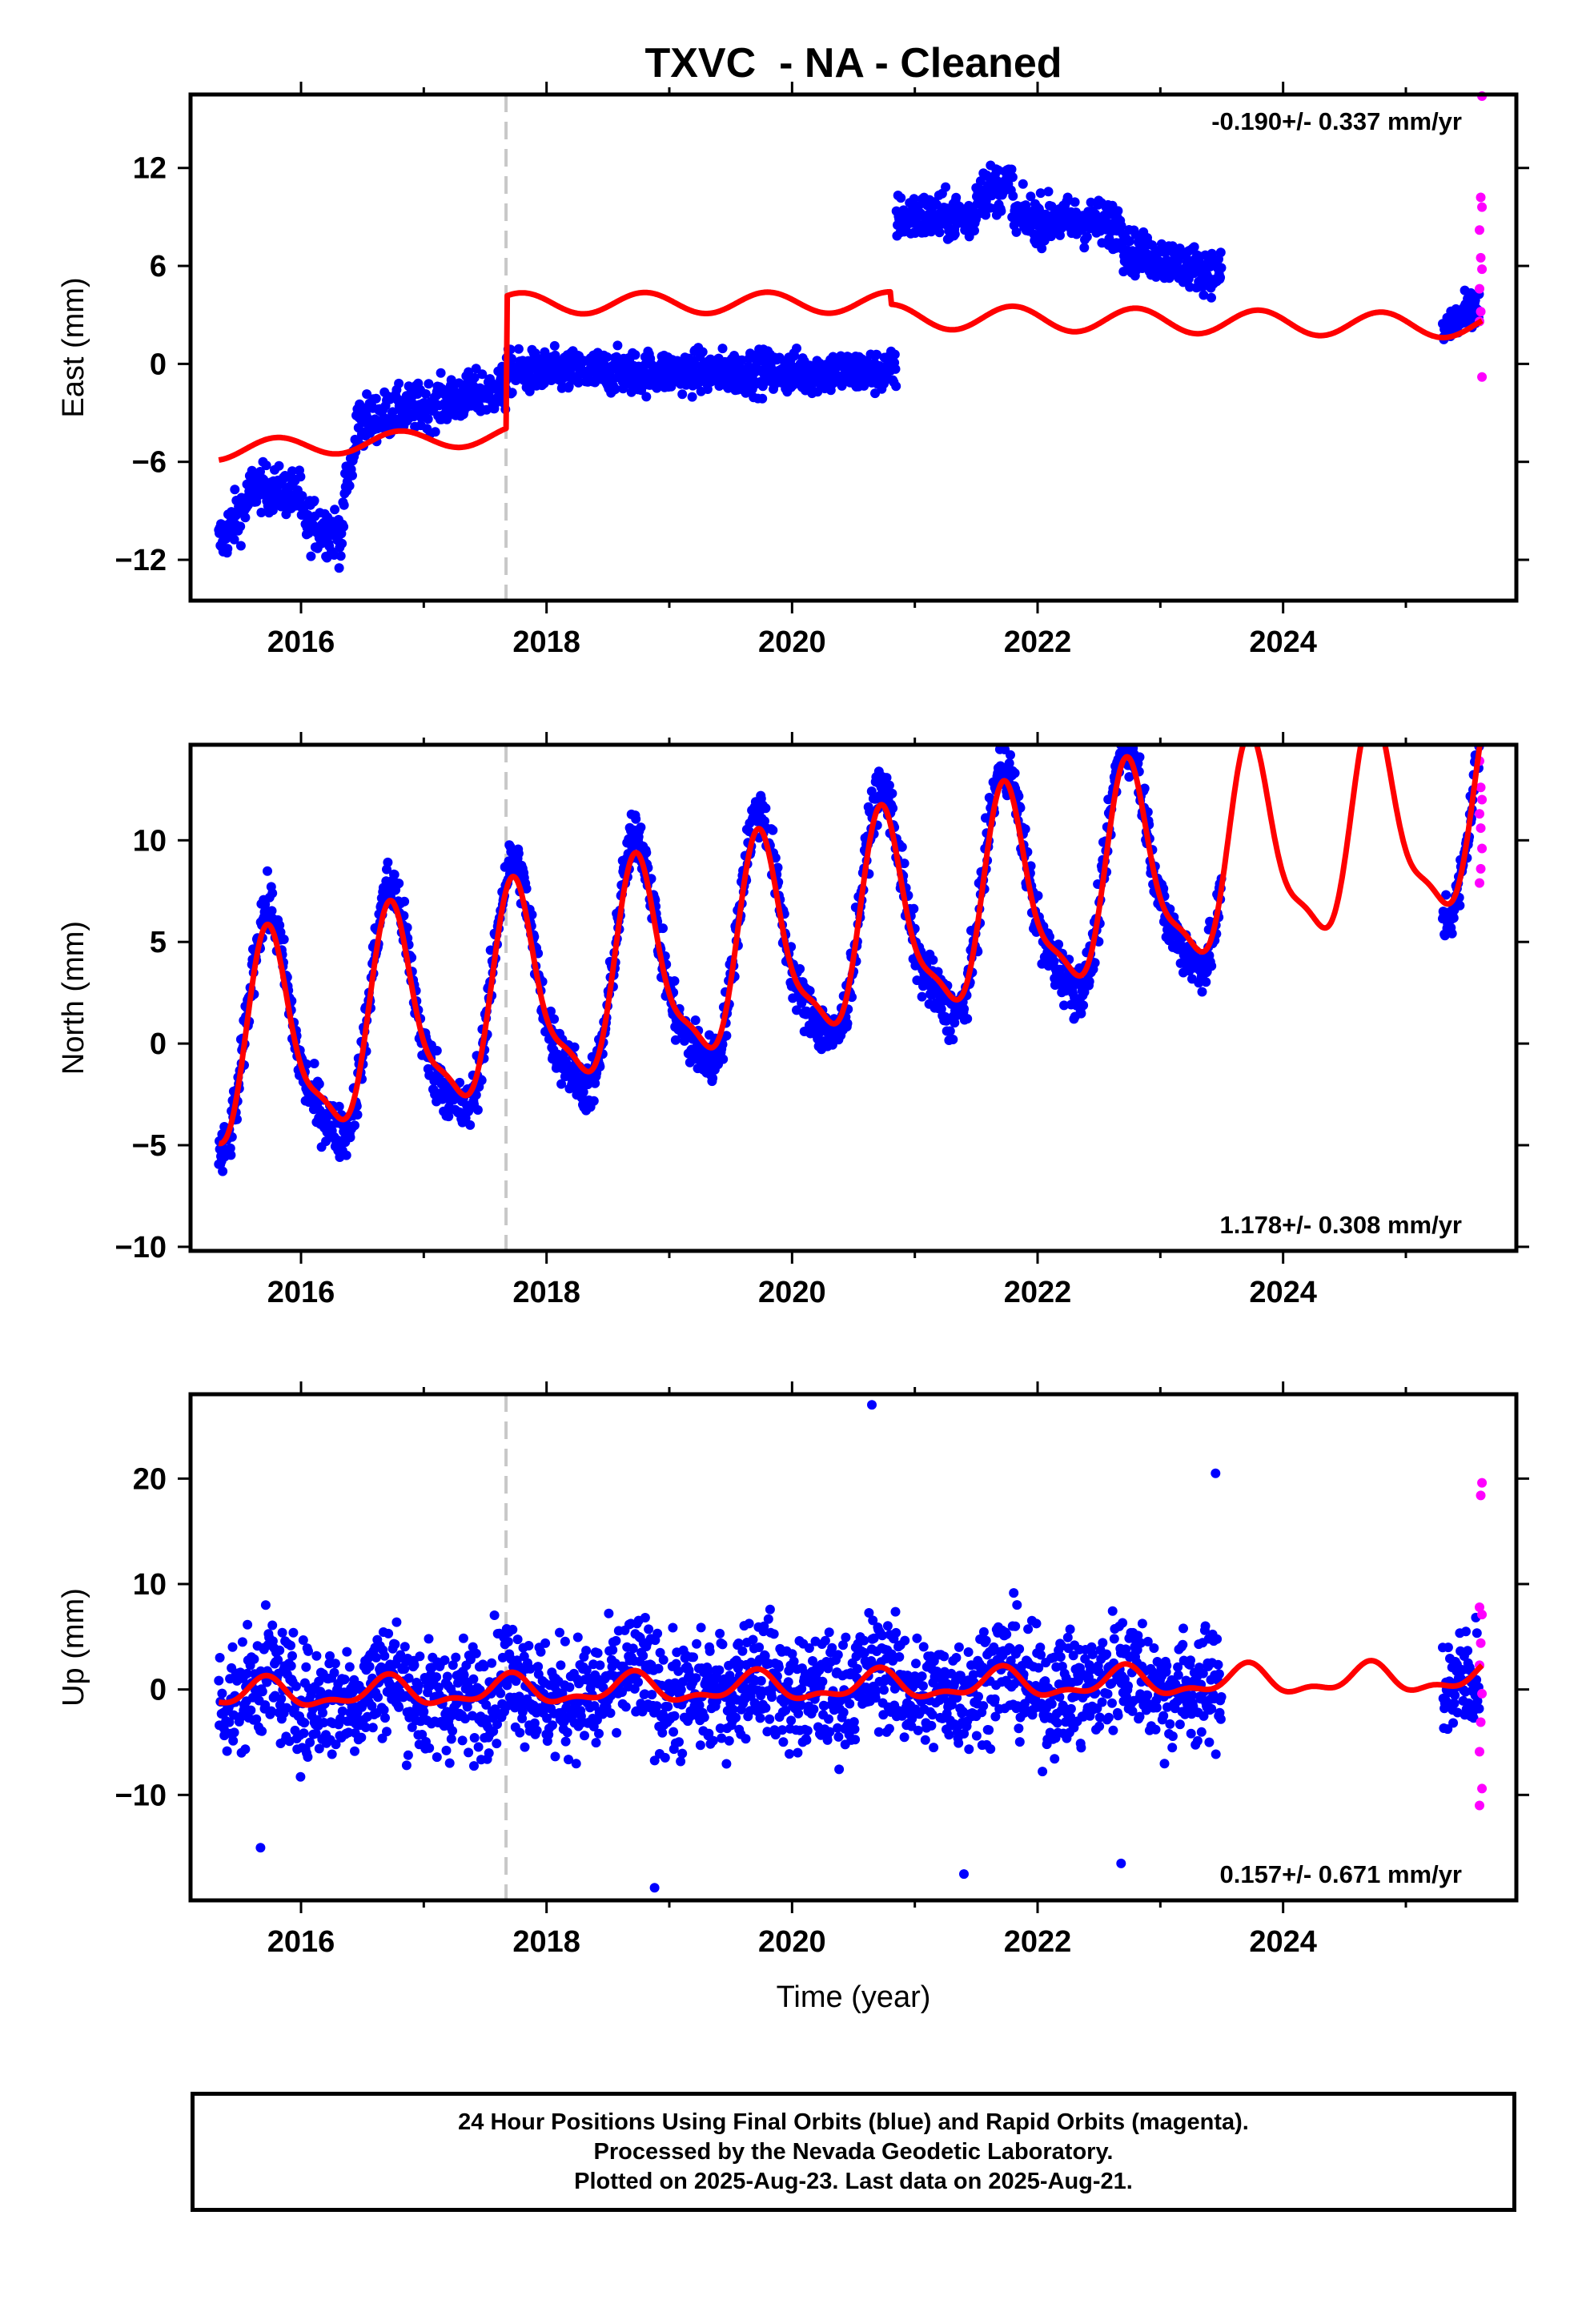 The width and height of the screenshot is (1582, 2324). What do you see at coordinates (1038, 1292) in the screenshot?
I see `x-tick-label: 2022` at bounding box center [1038, 1292].